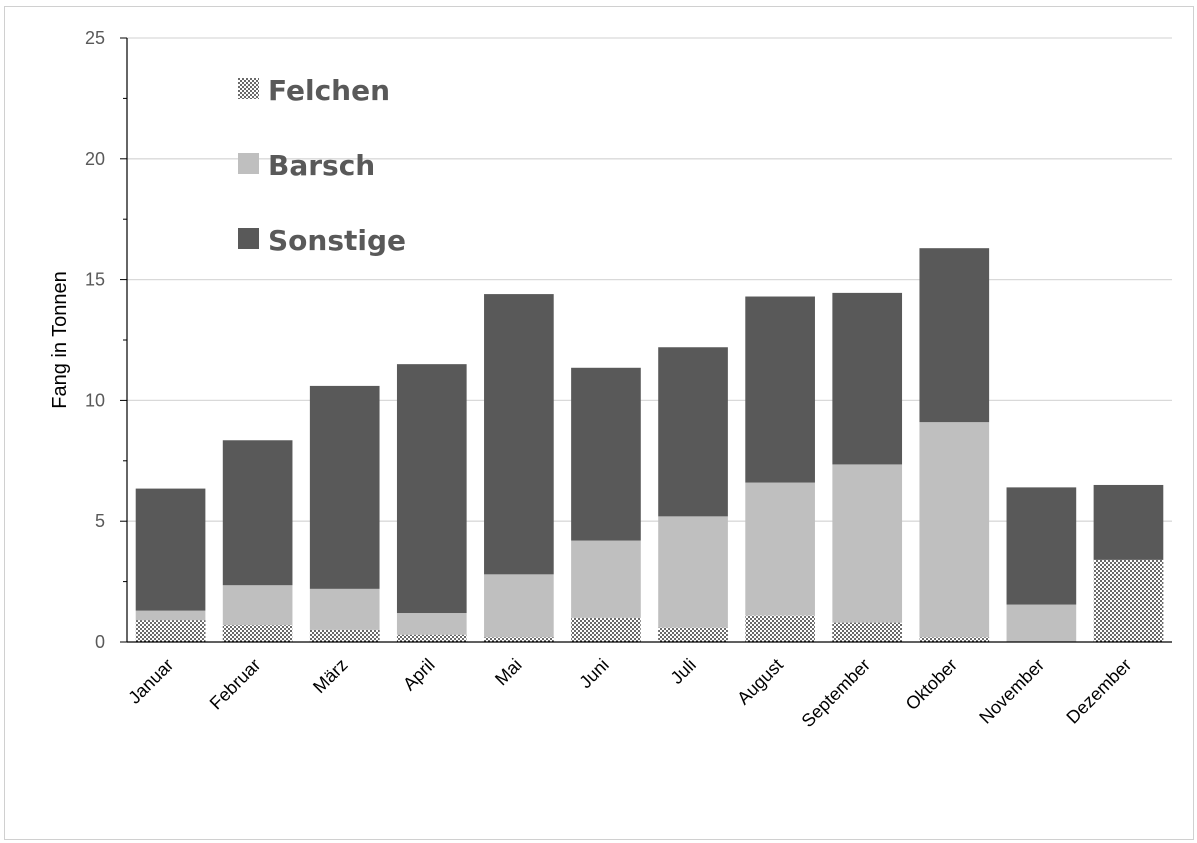  What do you see at coordinates (606, 454) in the screenshot?
I see `bar-sonstige-juni` at bounding box center [606, 454].